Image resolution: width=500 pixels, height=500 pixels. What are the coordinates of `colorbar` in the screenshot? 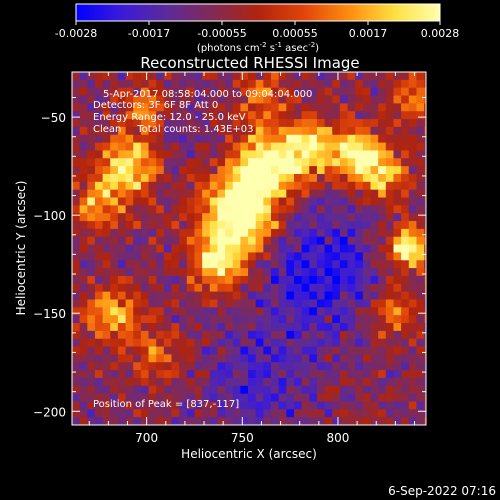 It's located at (258, 12).